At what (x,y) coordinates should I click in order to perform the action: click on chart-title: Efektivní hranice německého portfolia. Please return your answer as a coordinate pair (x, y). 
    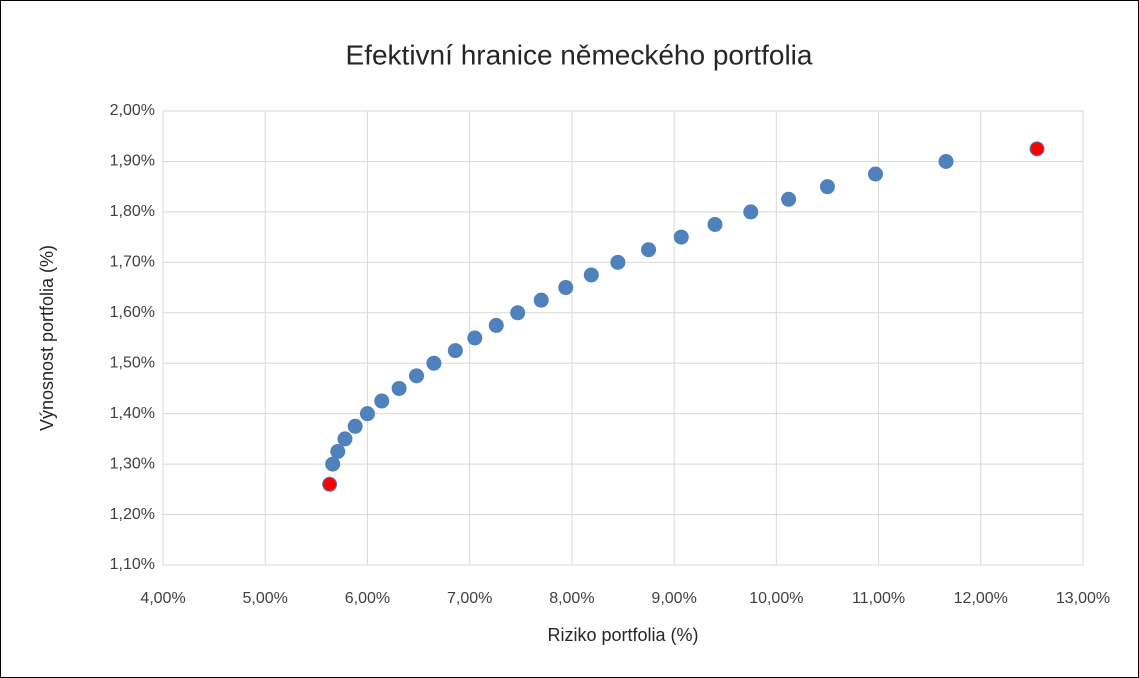
    Looking at the image, I should click on (579, 54).